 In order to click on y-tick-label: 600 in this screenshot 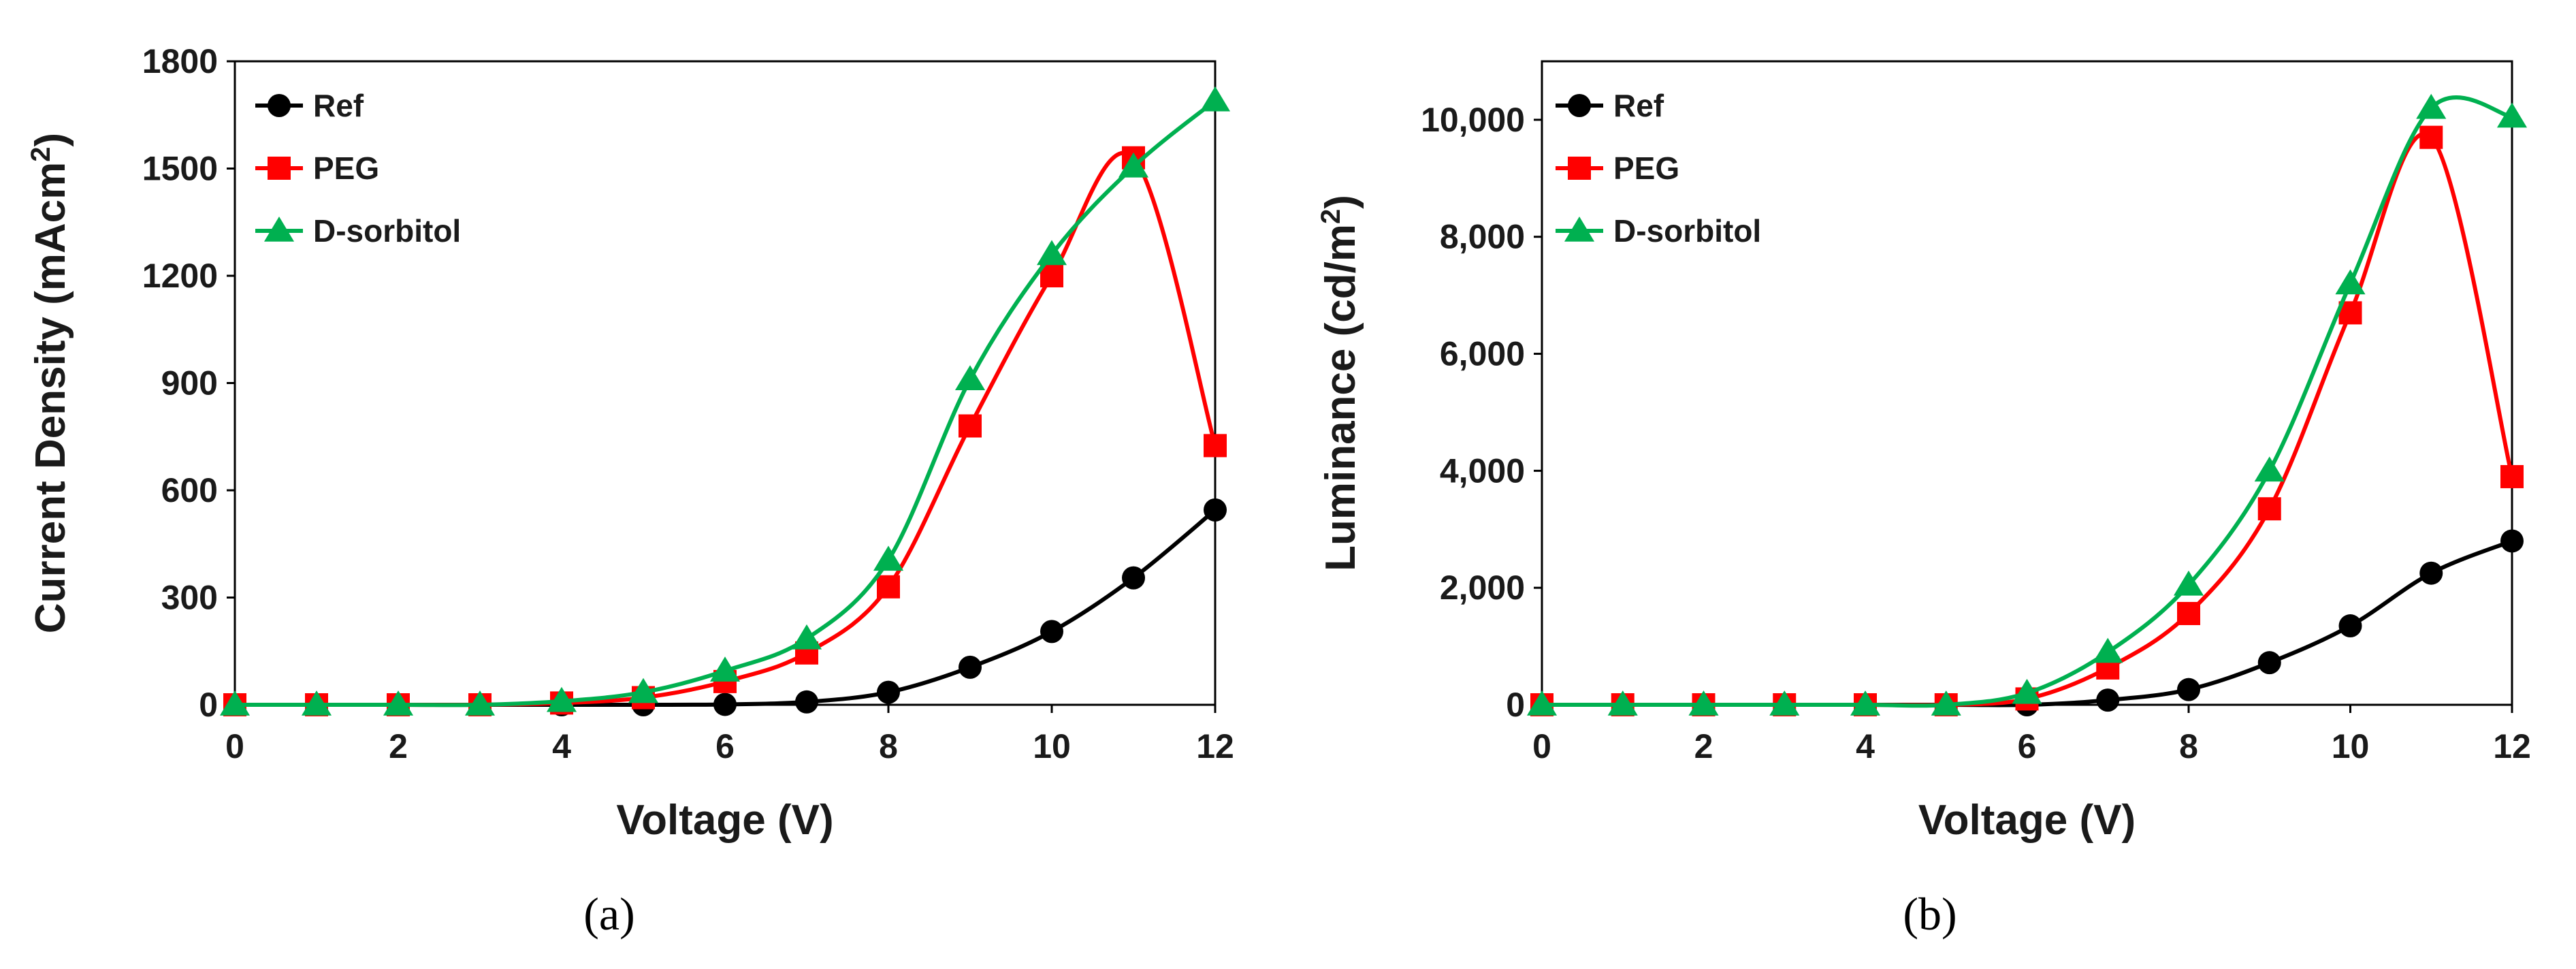, I will do `click(190, 490)`.